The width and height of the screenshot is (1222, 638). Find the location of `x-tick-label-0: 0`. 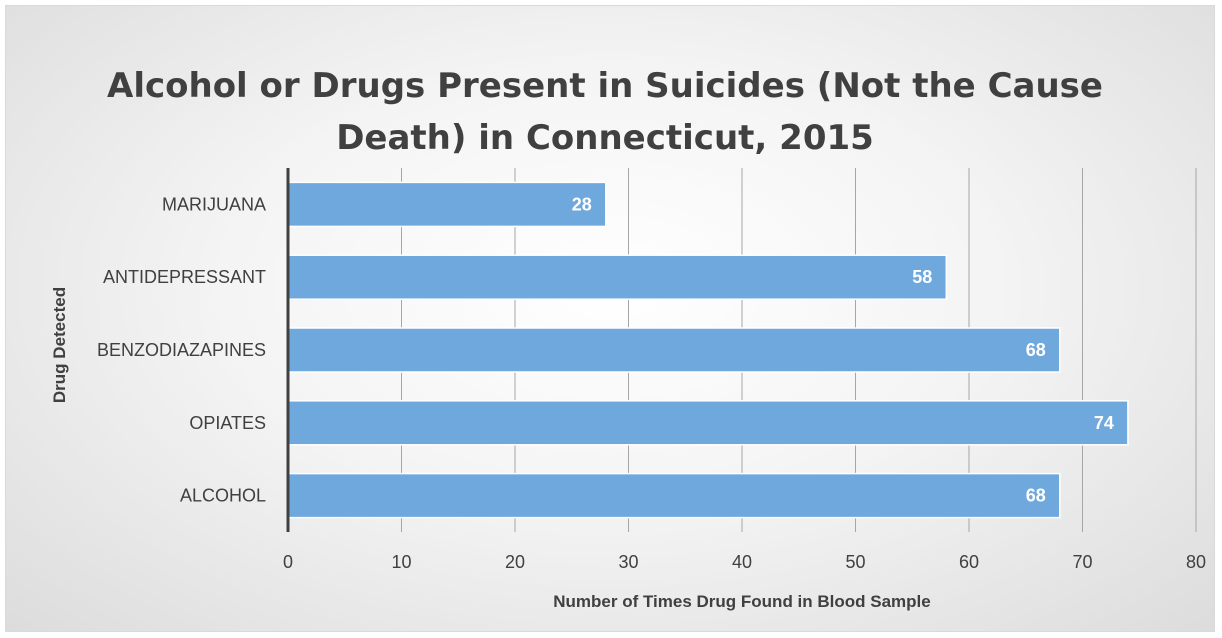

x-tick-label-0: 0 is located at coordinates (288, 562).